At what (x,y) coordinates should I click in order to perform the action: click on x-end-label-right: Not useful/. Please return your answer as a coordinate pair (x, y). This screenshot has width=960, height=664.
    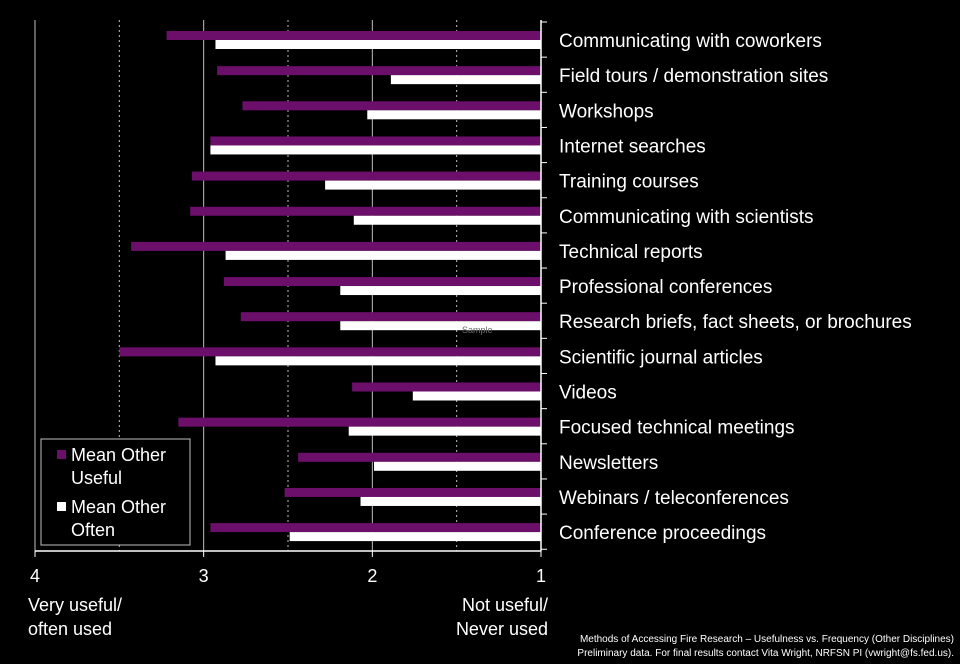
    Looking at the image, I should click on (505, 605).